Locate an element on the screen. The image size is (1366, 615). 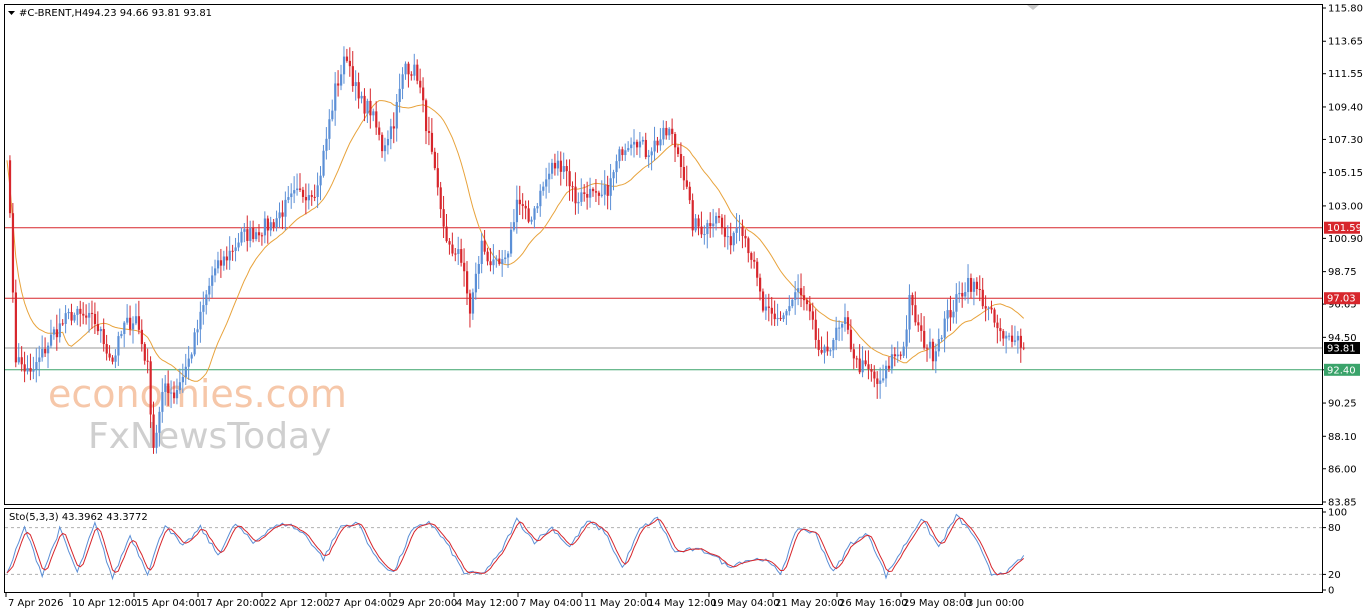
x-tick-label: 3 Jun 00:00 is located at coordinates (995, 603).